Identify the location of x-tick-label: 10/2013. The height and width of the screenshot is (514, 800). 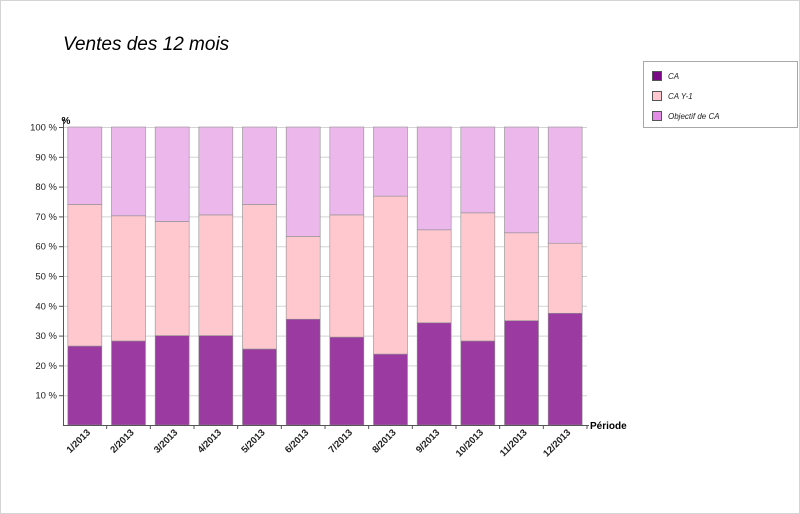
(470, 443).